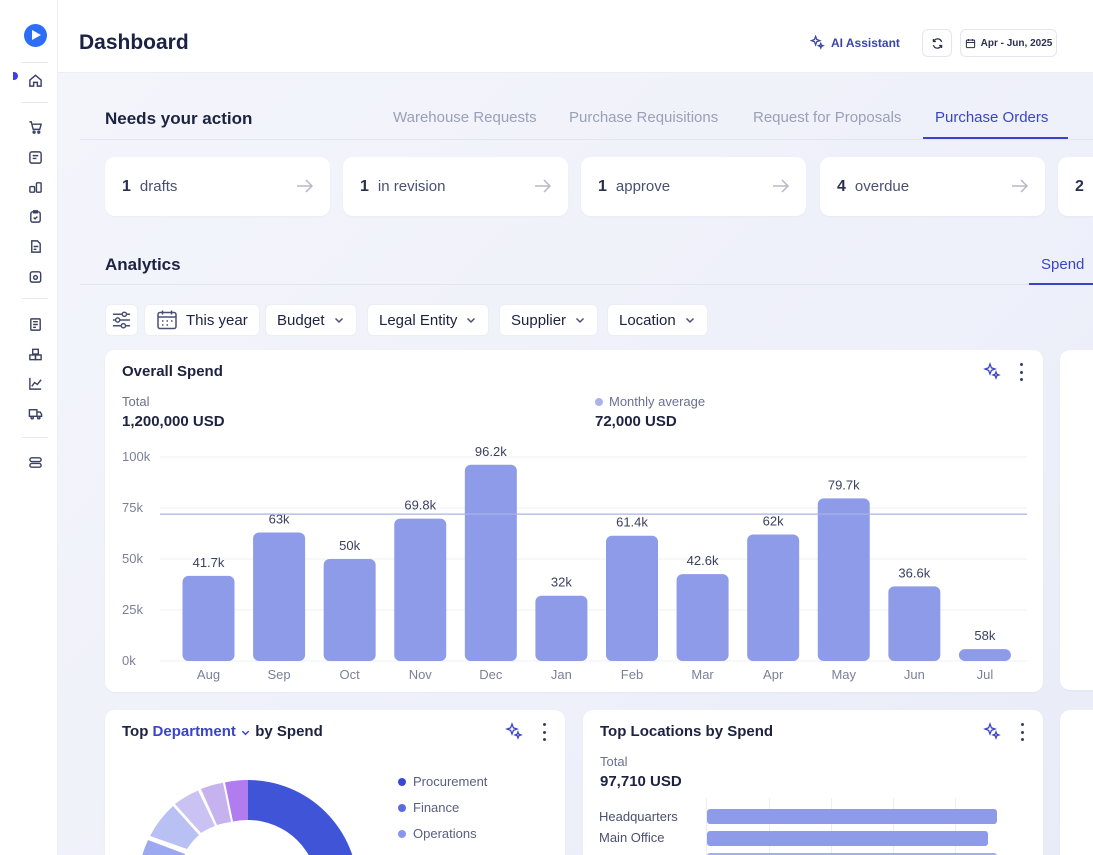 Image resolution: width=1093 pixels, height=855 pixels. What do you see at coordinates (1063, 264) in the screenshot?
I see `tab-spend: Spend` at bounding box center [1063, 264].